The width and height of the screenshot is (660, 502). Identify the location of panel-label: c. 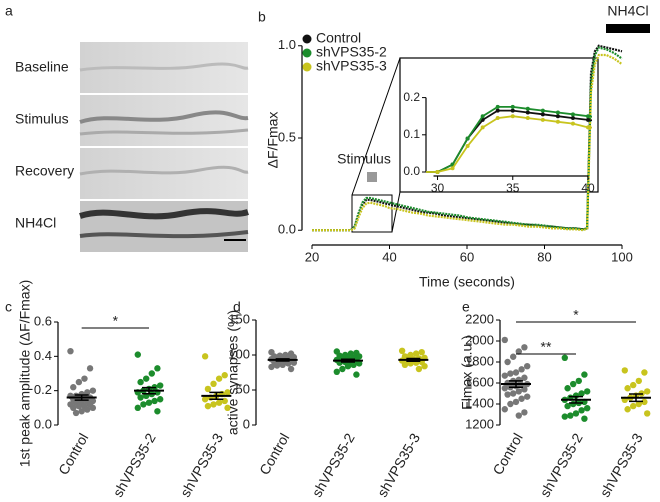
(8, 307).